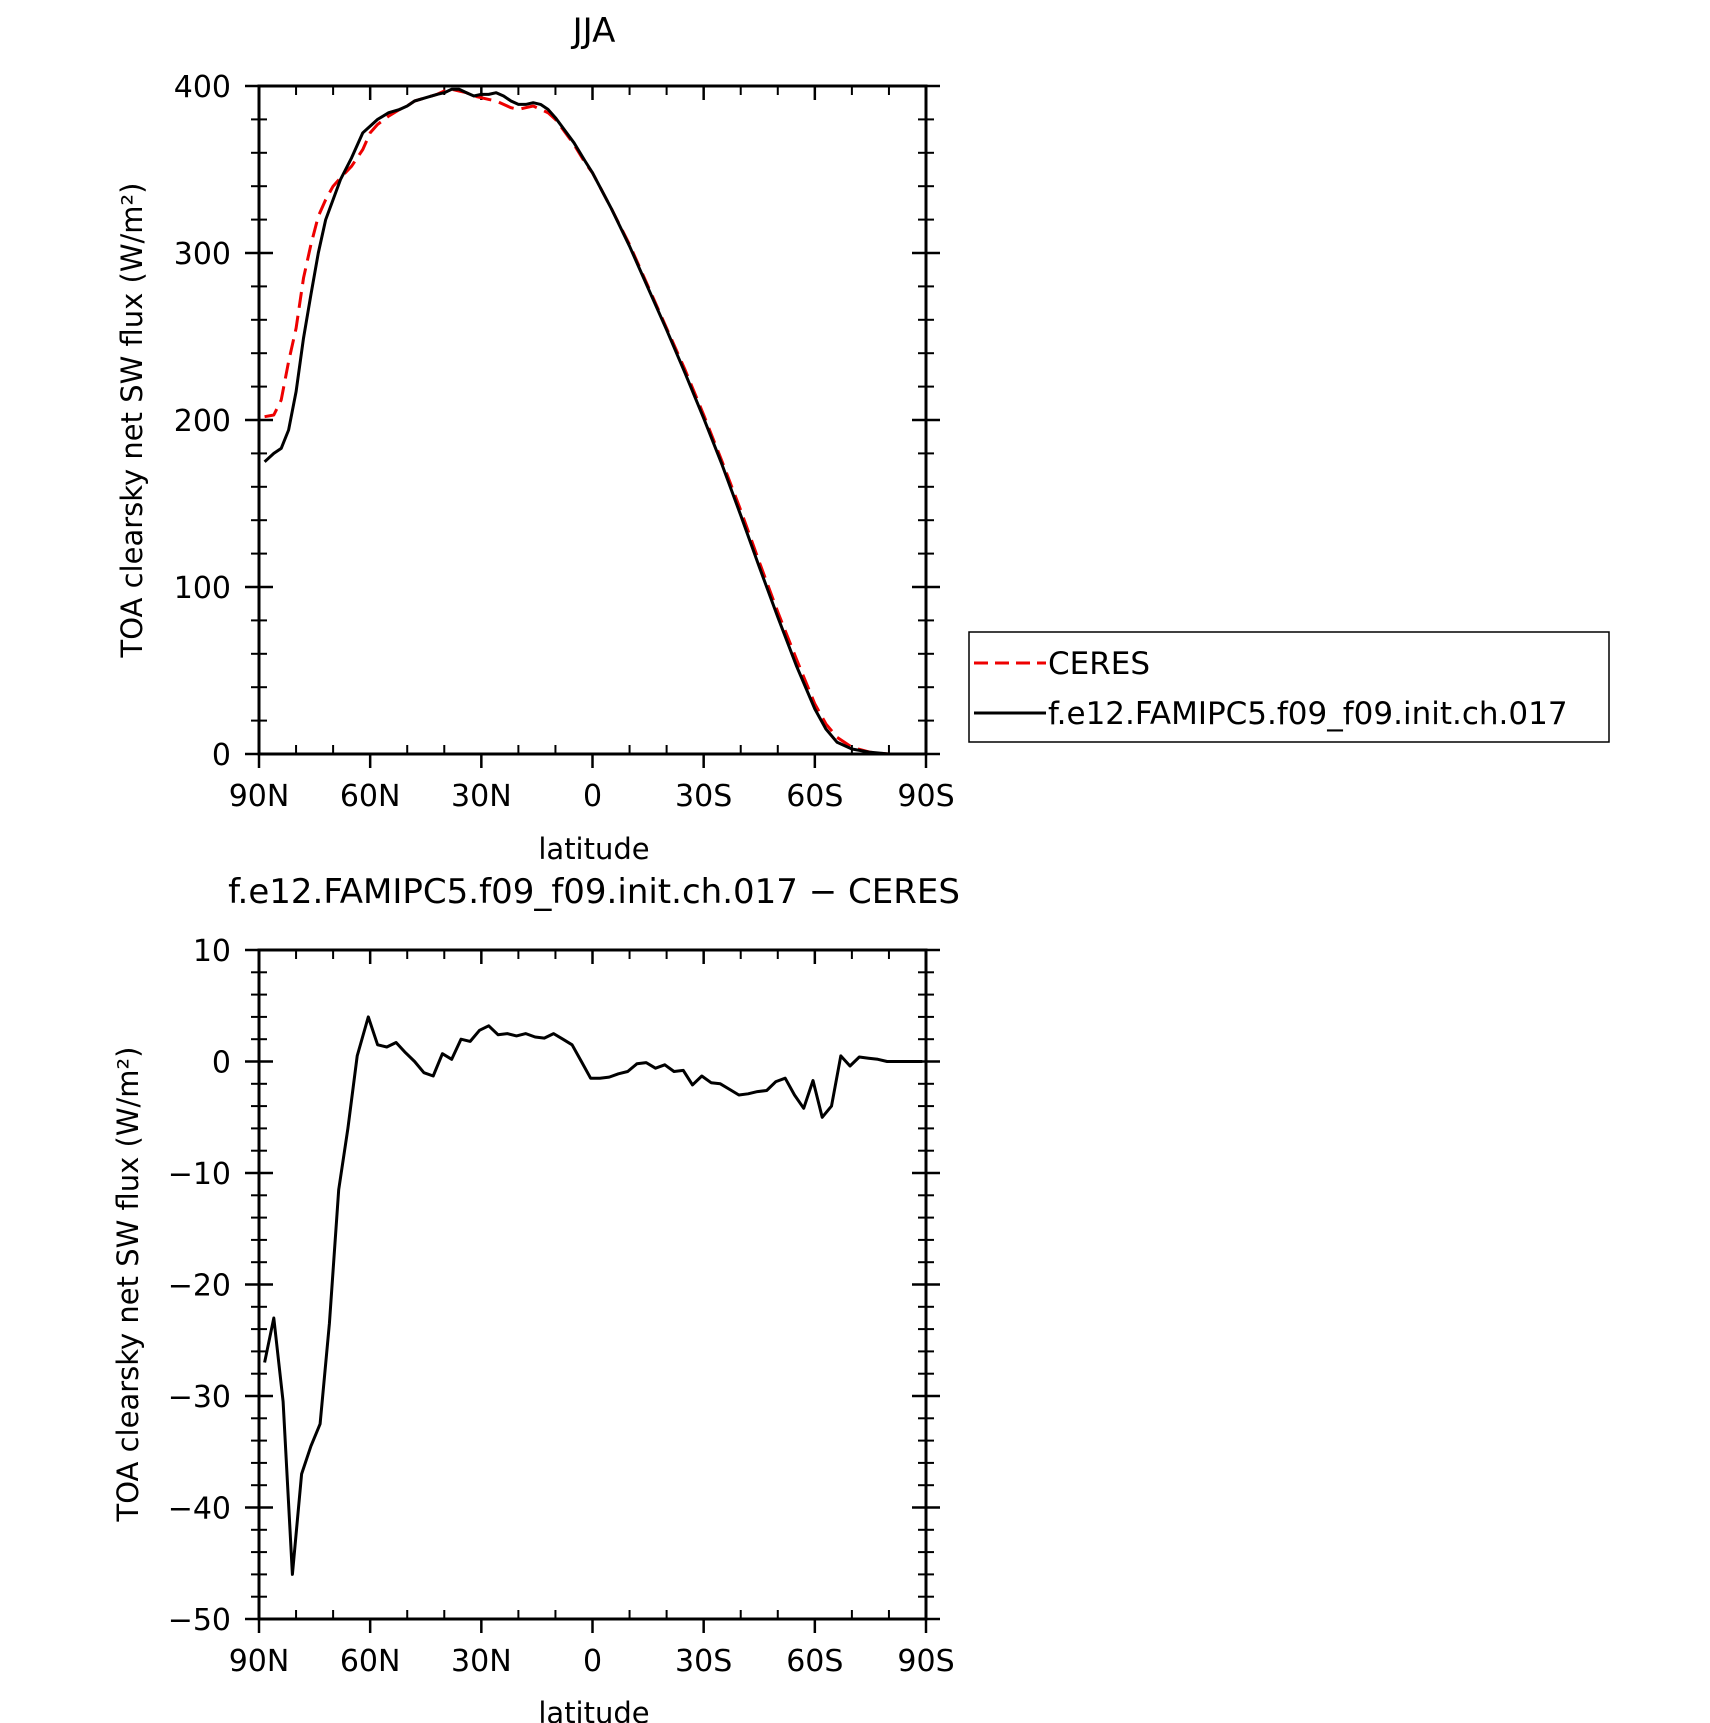  What do you see at coordinates (481, 796) in the screenshot?
I see `top-x-tick-label: 30N` at bounding box center [481, 796].